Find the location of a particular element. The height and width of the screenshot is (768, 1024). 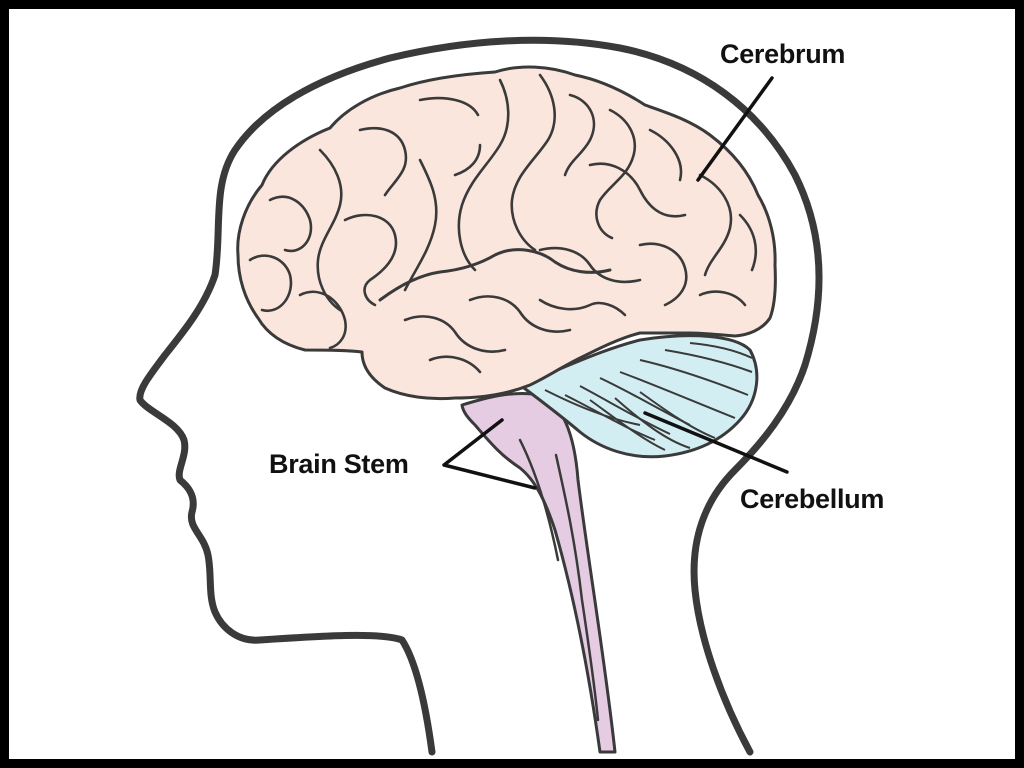

cerebellum-leader-line is located at coordinates (716, 442).